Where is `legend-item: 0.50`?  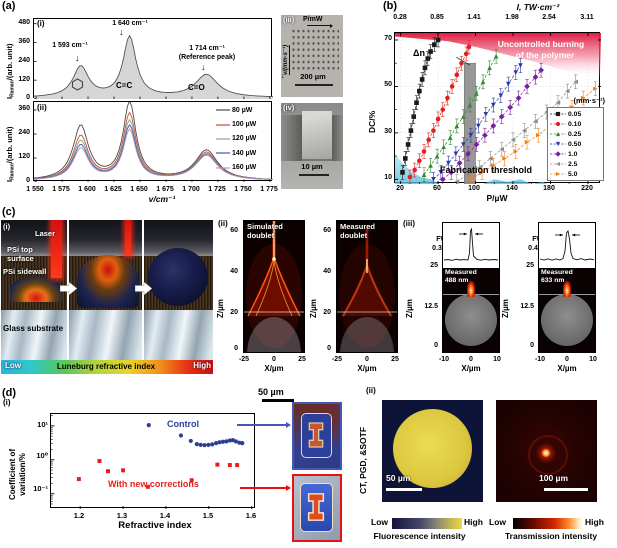 legend-item: 0.50 is located at coordinates (575, 144).